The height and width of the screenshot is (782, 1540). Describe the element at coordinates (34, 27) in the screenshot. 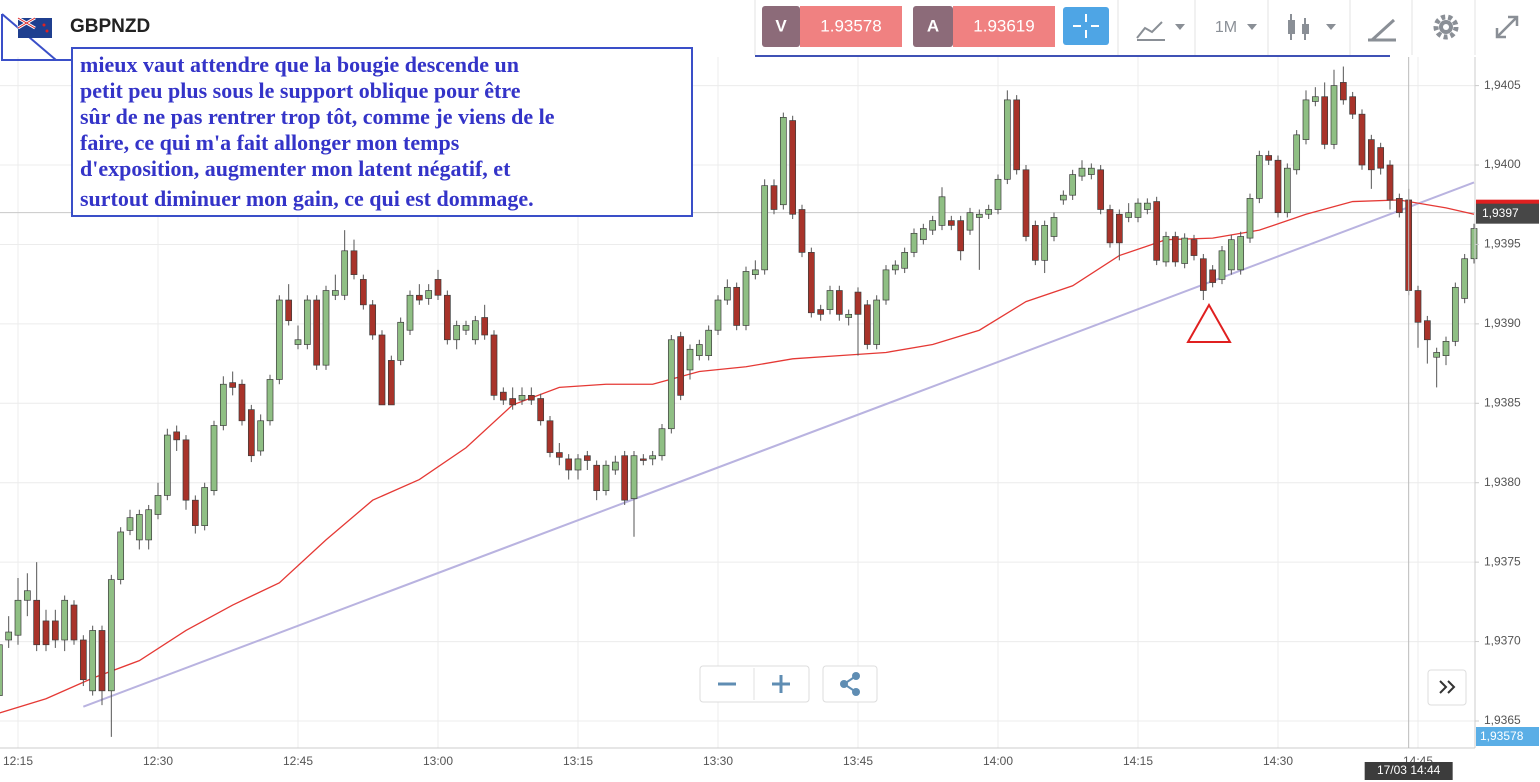

I see `flag` at that location.